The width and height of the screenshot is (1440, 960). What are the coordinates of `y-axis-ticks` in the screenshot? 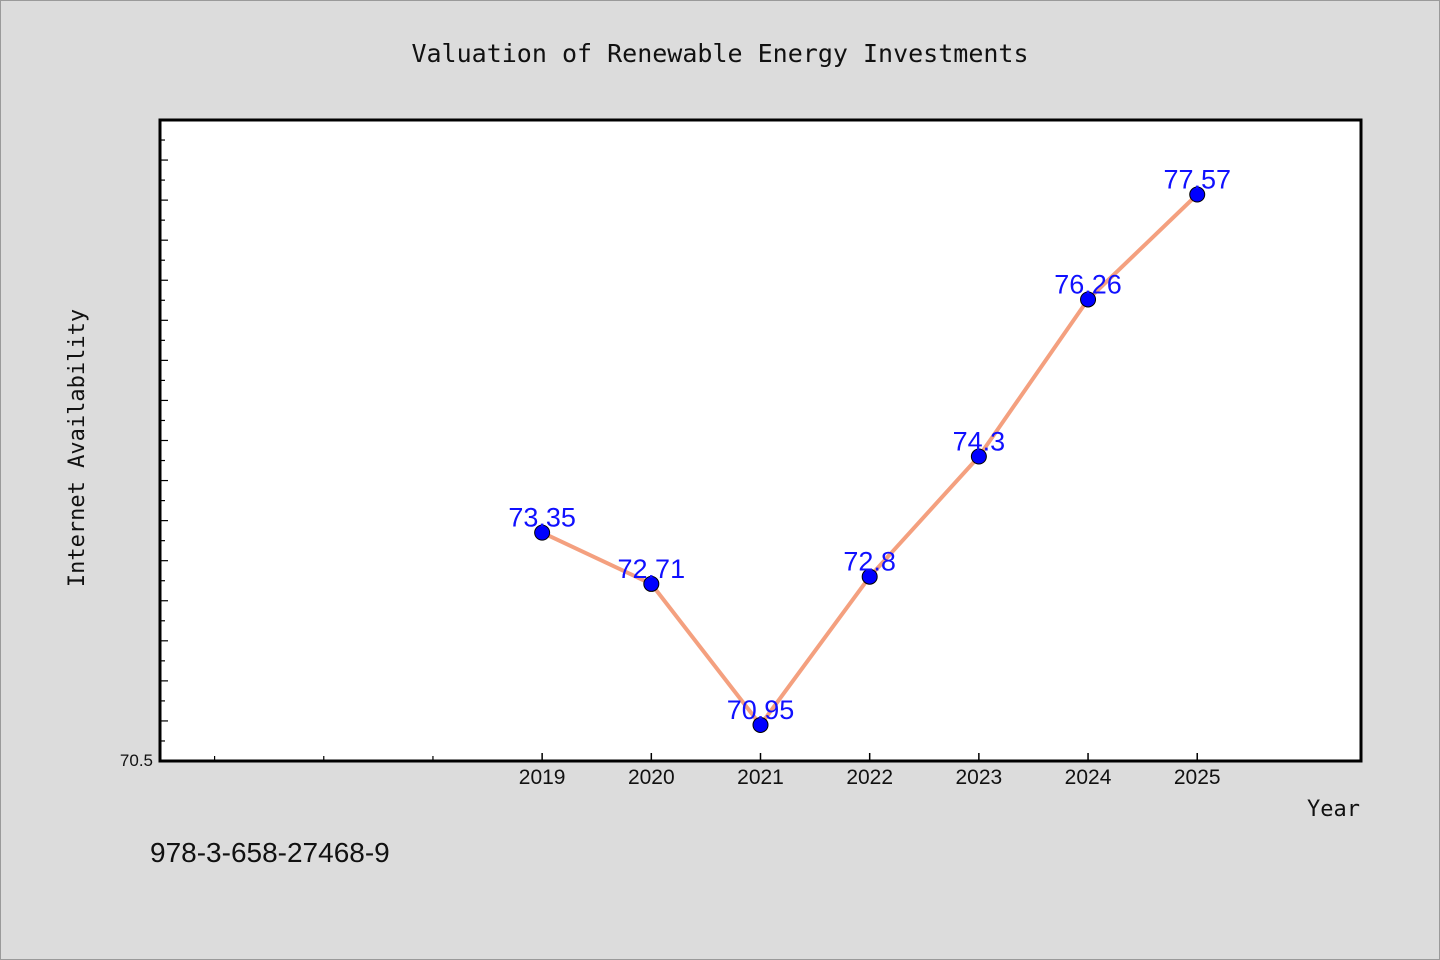 It's located at (164, 440).